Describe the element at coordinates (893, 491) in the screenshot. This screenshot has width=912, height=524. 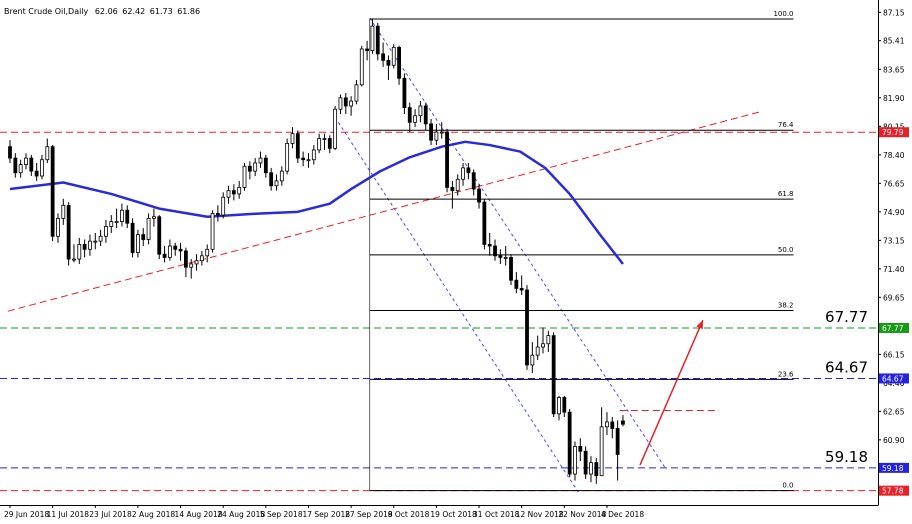
I see `level-tag-label: 57.78` at that location.